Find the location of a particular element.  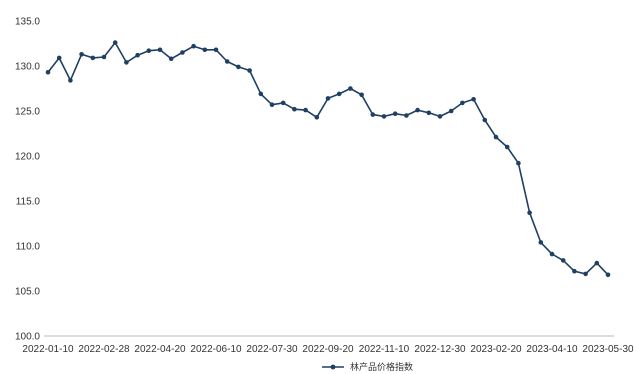

x-tick-label: 2022-07-30 is located at coordinates (272, 349).